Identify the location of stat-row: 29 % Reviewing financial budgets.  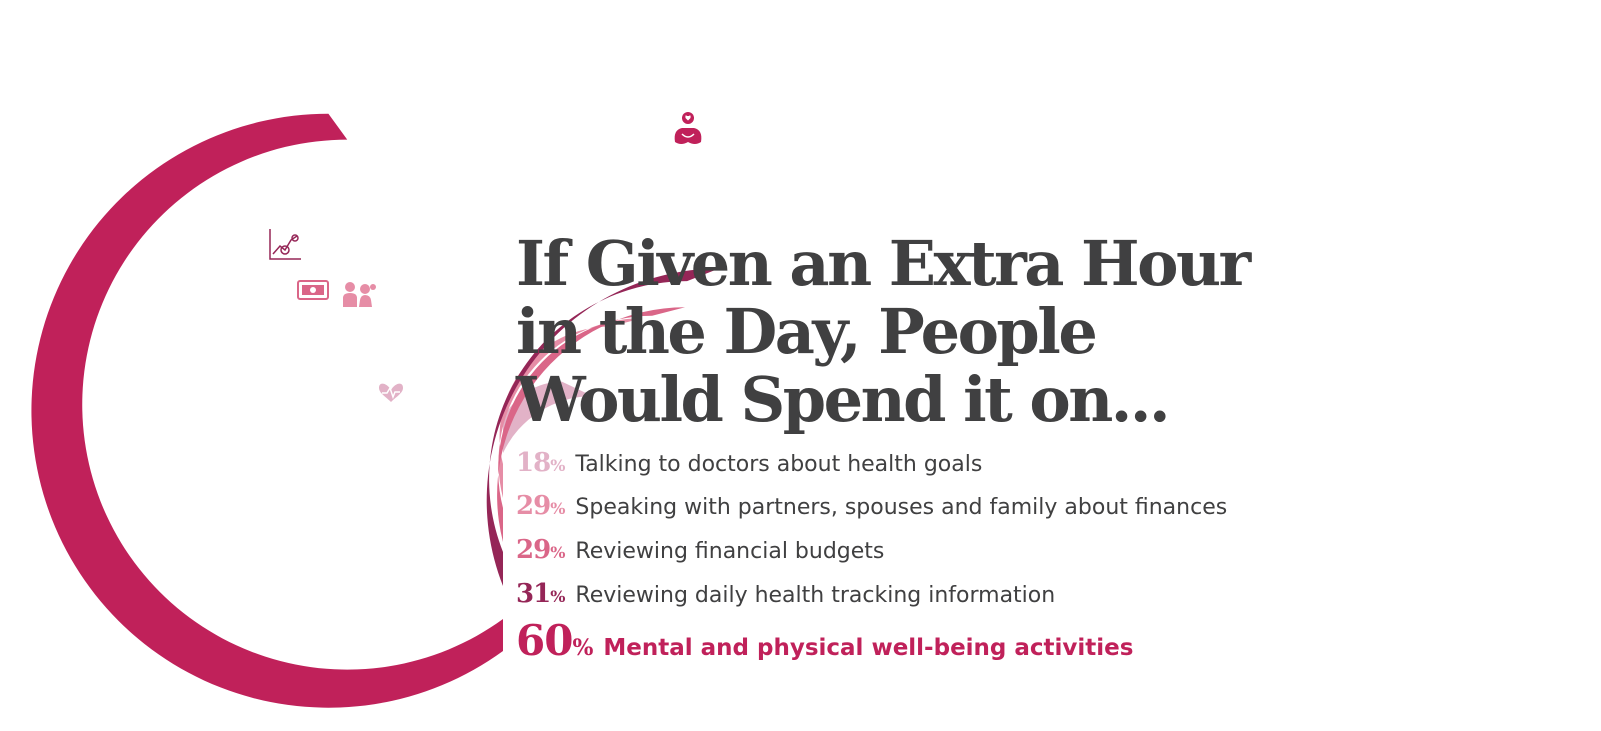
(700, 550).